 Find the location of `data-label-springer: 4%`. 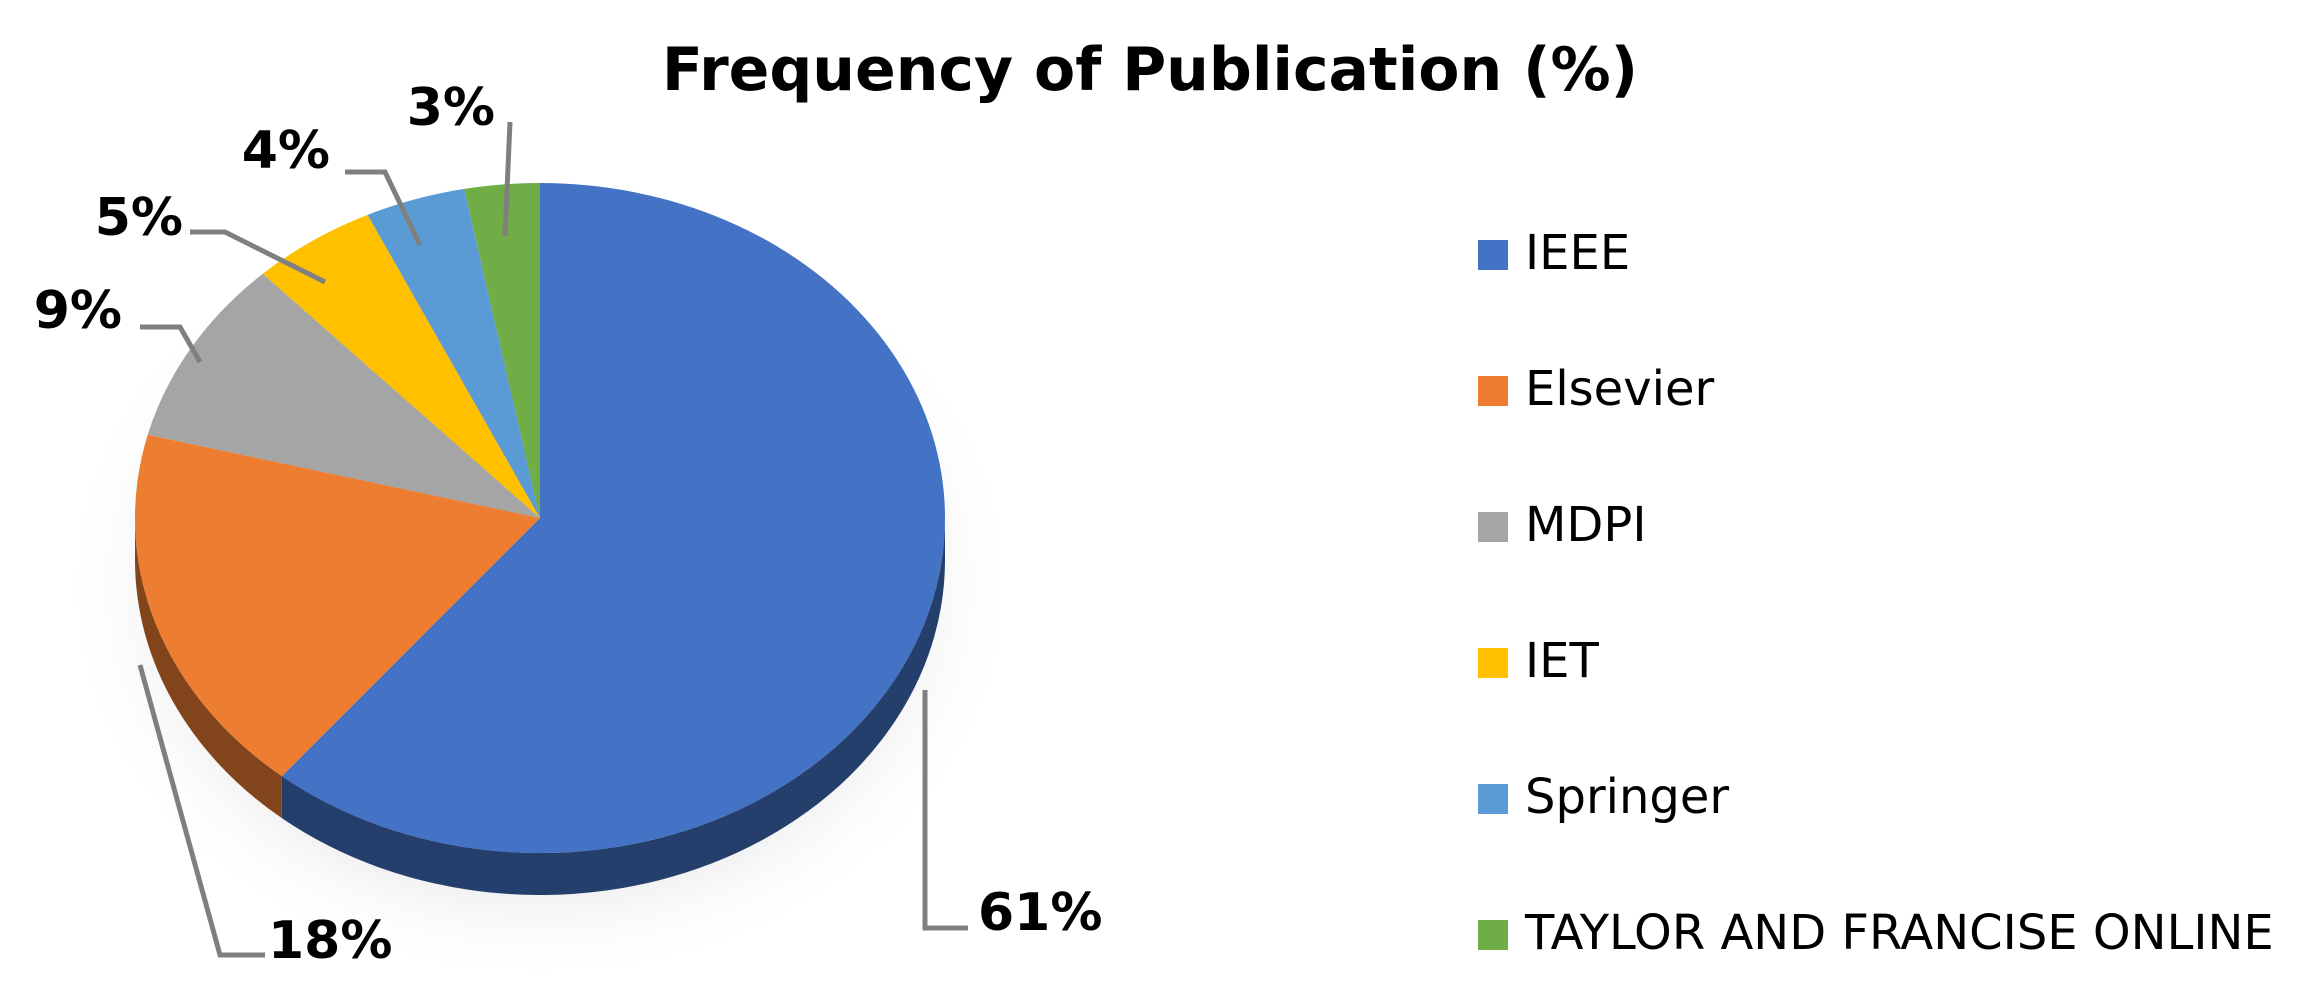

data-label-springer: 4% is located at coordinates (286, 151).